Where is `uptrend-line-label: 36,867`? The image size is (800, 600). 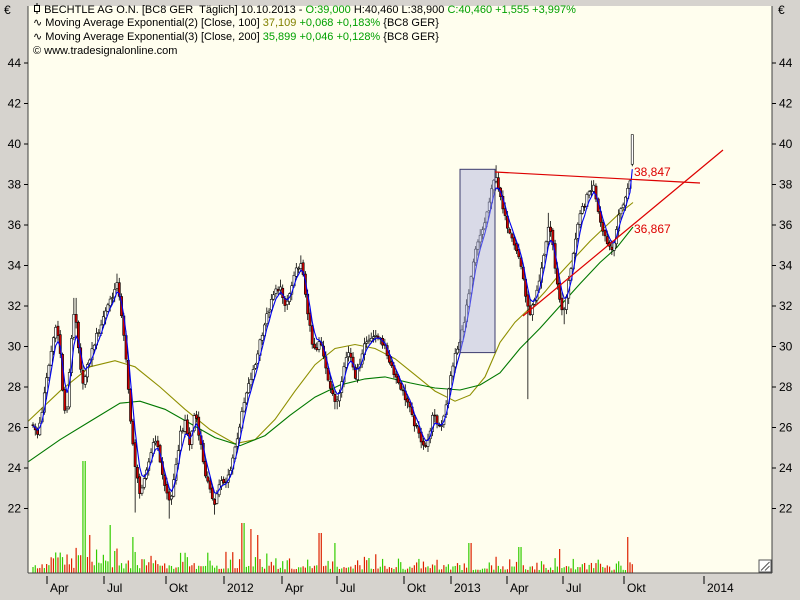
uptrend-line-label: 36,867 is located at coordinates (652, 229).